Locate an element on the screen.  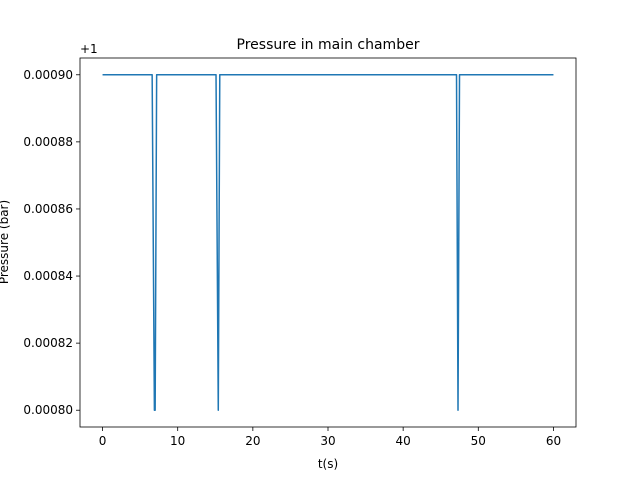
y-tick-label-2: 0.00084 is located at coordinates (48, 276).